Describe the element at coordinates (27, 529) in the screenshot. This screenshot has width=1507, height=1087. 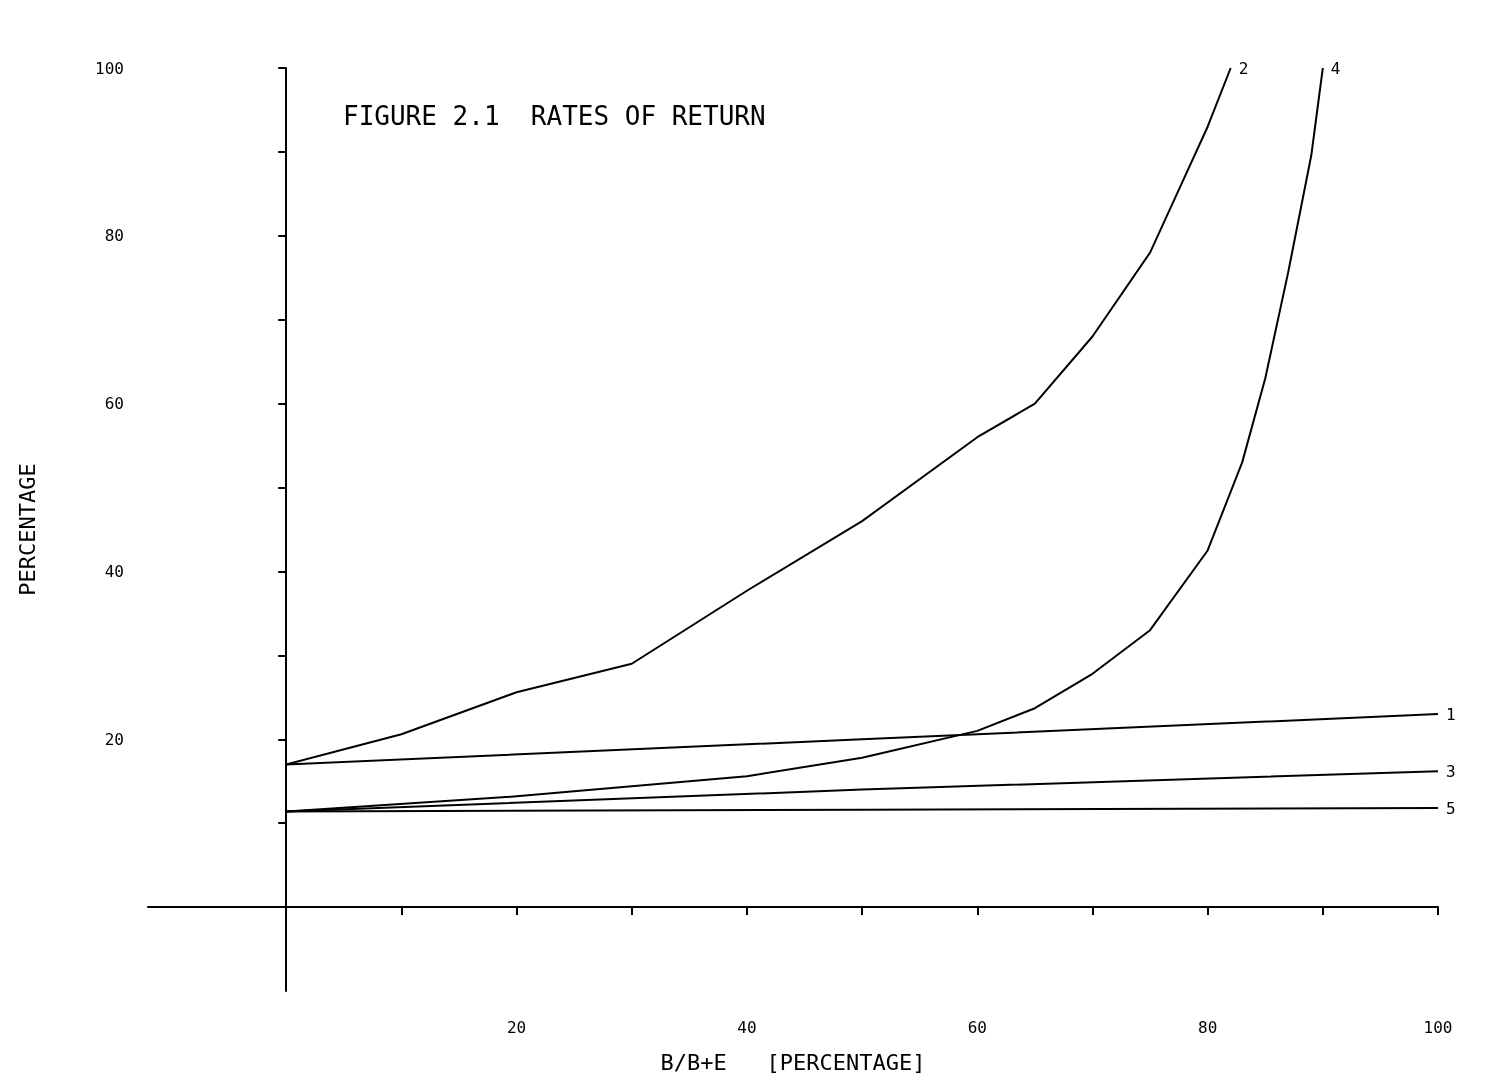
I see `y-axis-title: PERCENTAGE` at that location.